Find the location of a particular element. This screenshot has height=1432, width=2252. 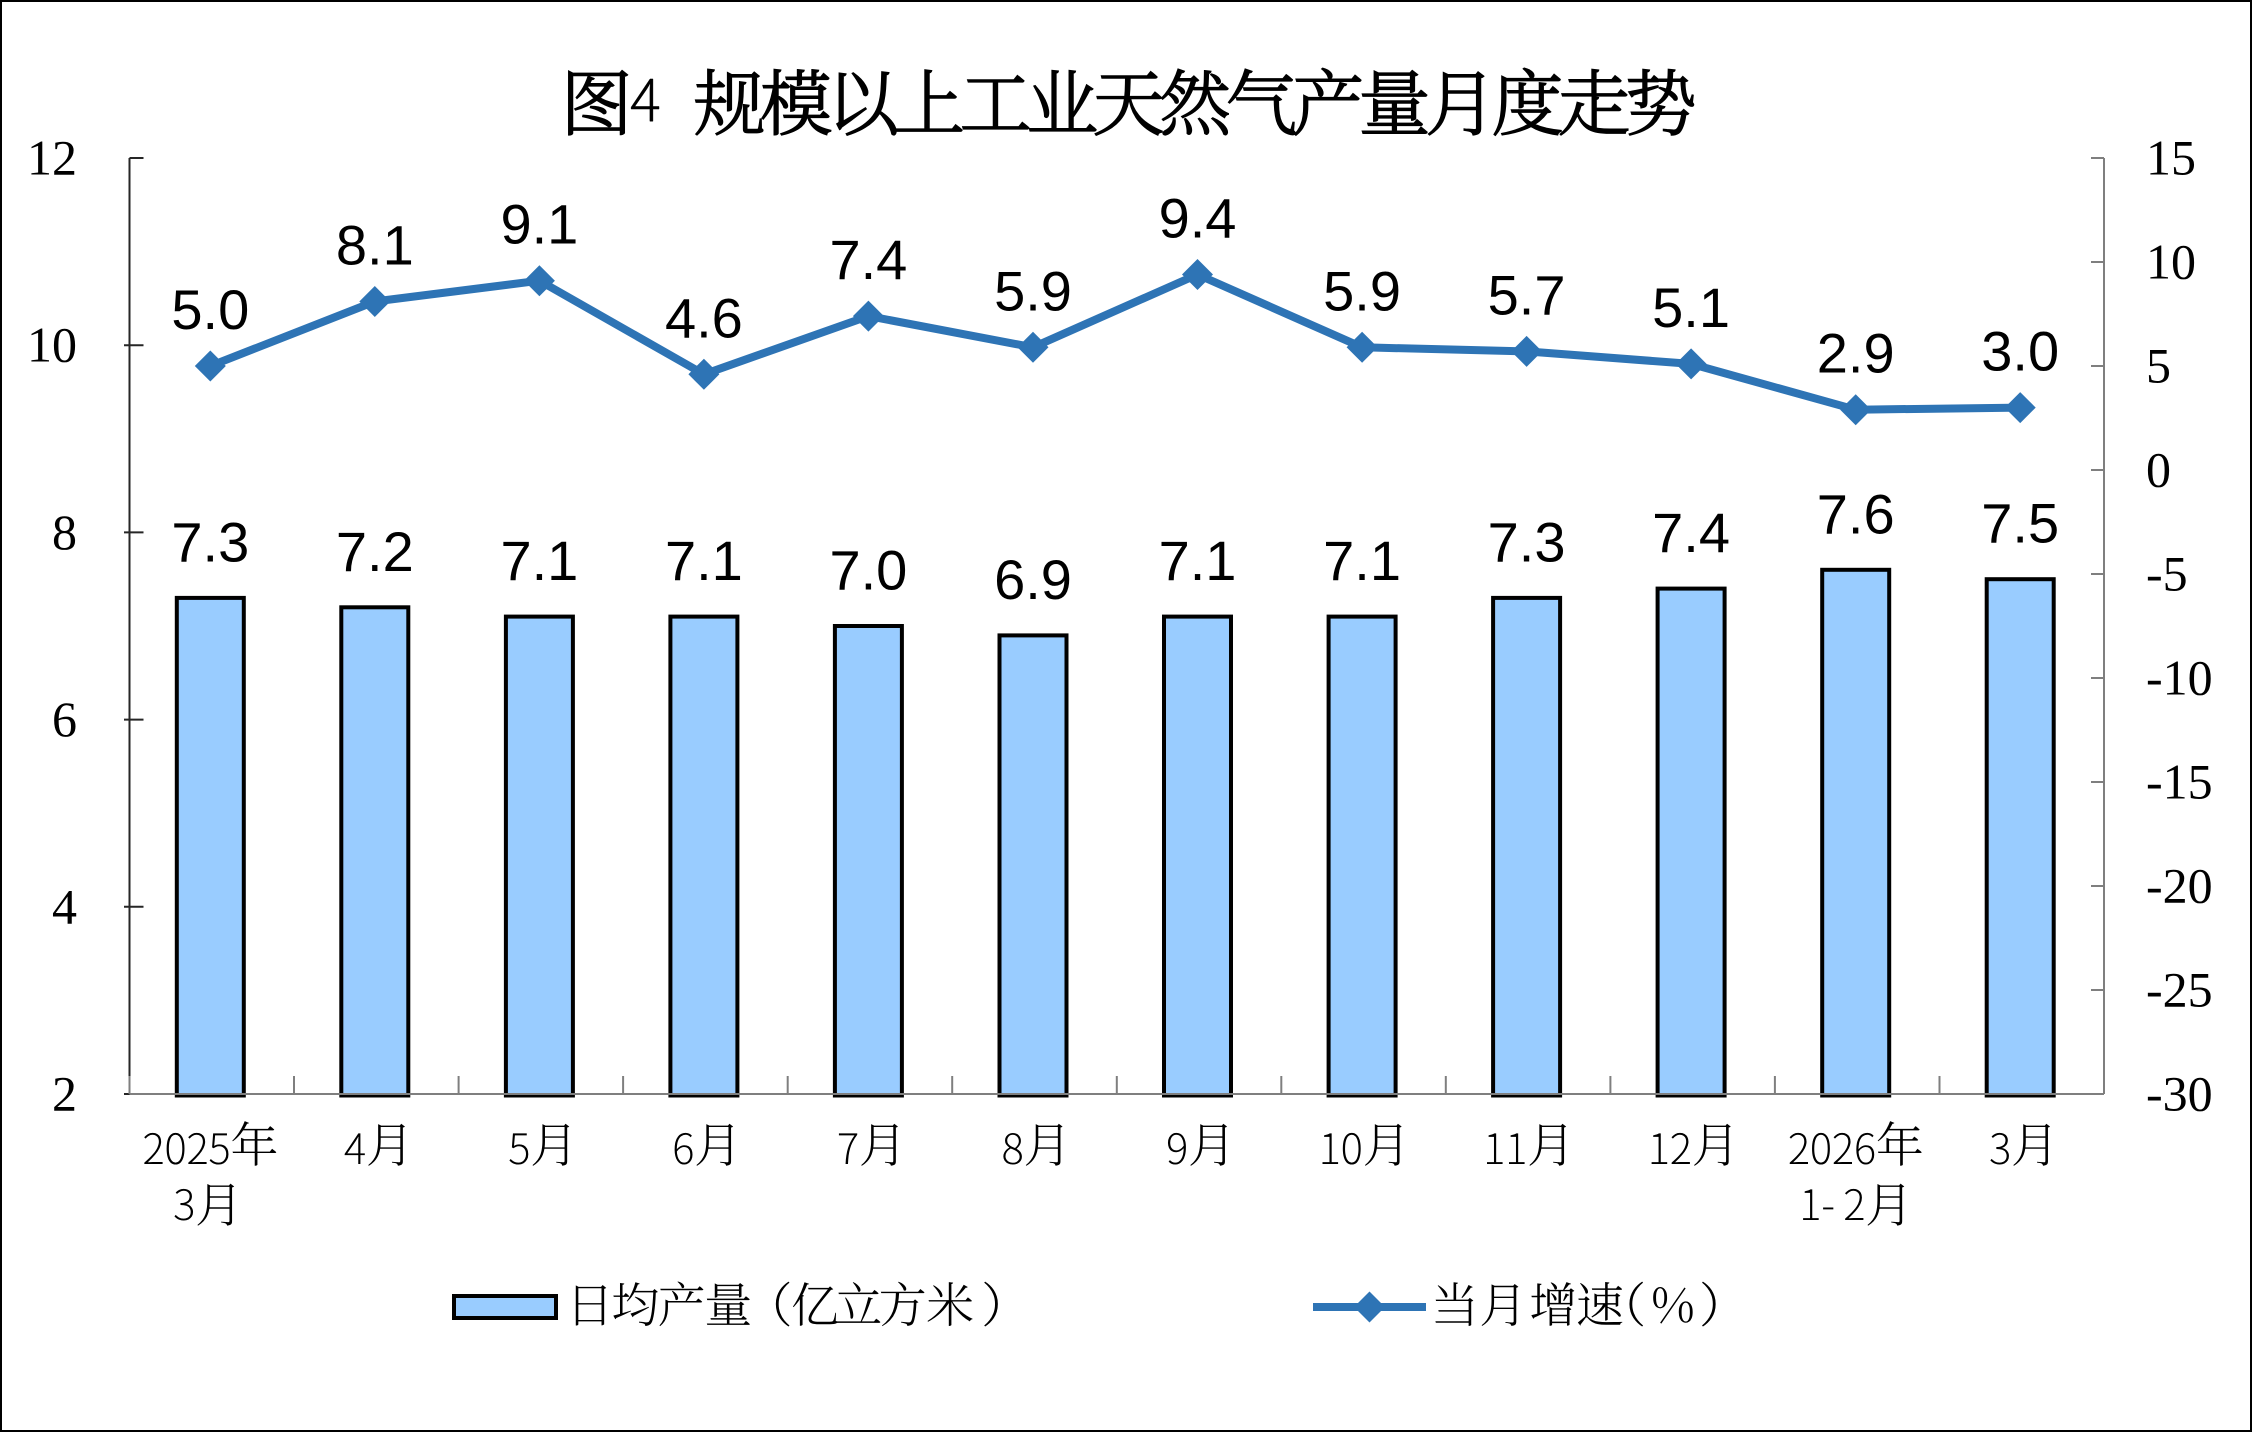

svg-text: 4.6 is located at coordinates (704, 317).